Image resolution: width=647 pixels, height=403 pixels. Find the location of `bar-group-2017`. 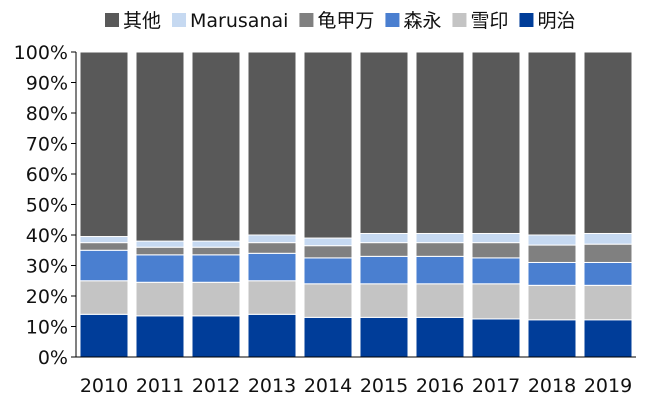

bar-group-2017 is located at coordinates (496, 204).